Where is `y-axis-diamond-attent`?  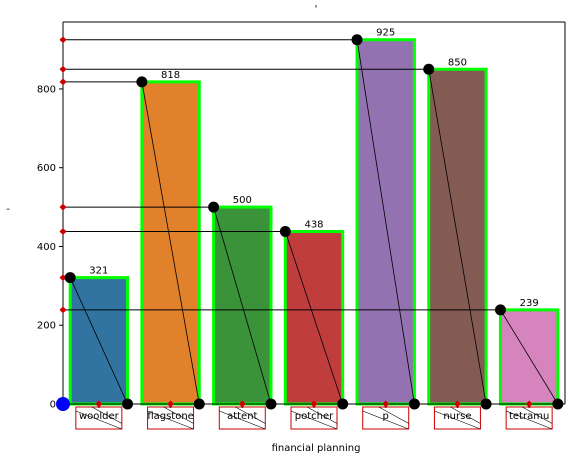
y-axis-diamond-attent is located at coordinates (63, 207).